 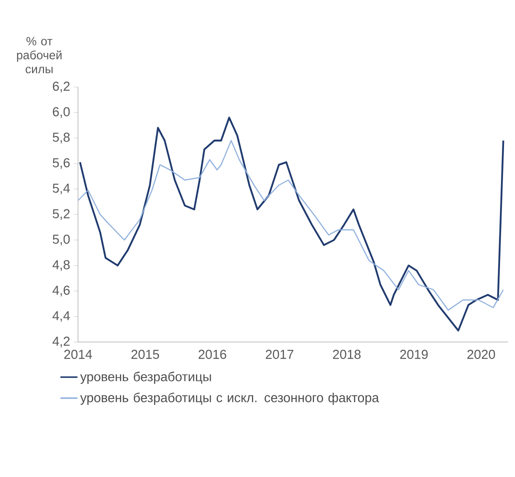 What do you see at coordinates (78, 354) in the screenshot?
I see `x-tick-label: 2014` at bounding box center [78, 354].